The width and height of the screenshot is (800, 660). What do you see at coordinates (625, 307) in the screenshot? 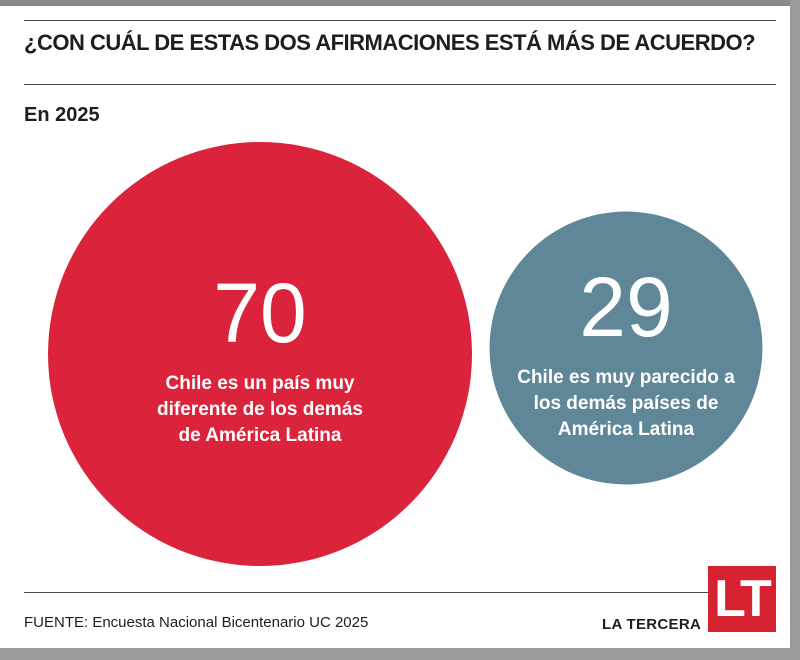
I see `bubble-value: 29` at bounding box center [625, 307].